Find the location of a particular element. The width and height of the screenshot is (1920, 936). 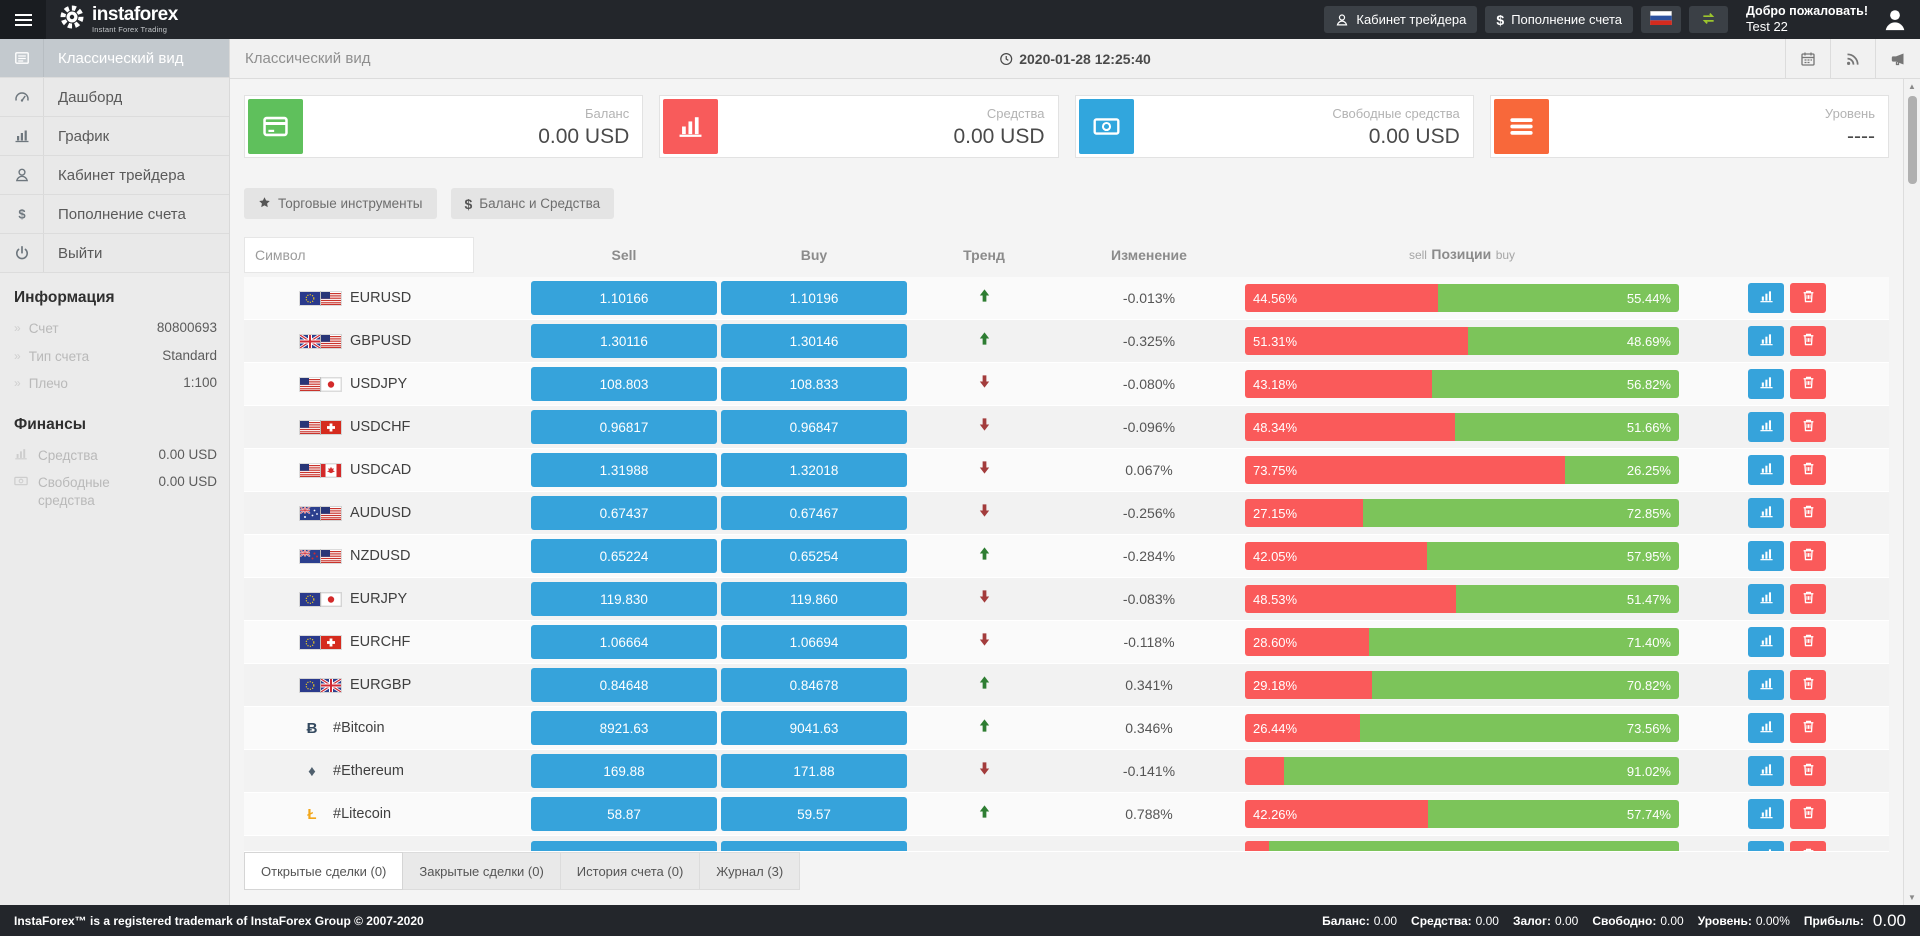

filter-button: $ Баланс и Средства is located at coordinates (532, 203).